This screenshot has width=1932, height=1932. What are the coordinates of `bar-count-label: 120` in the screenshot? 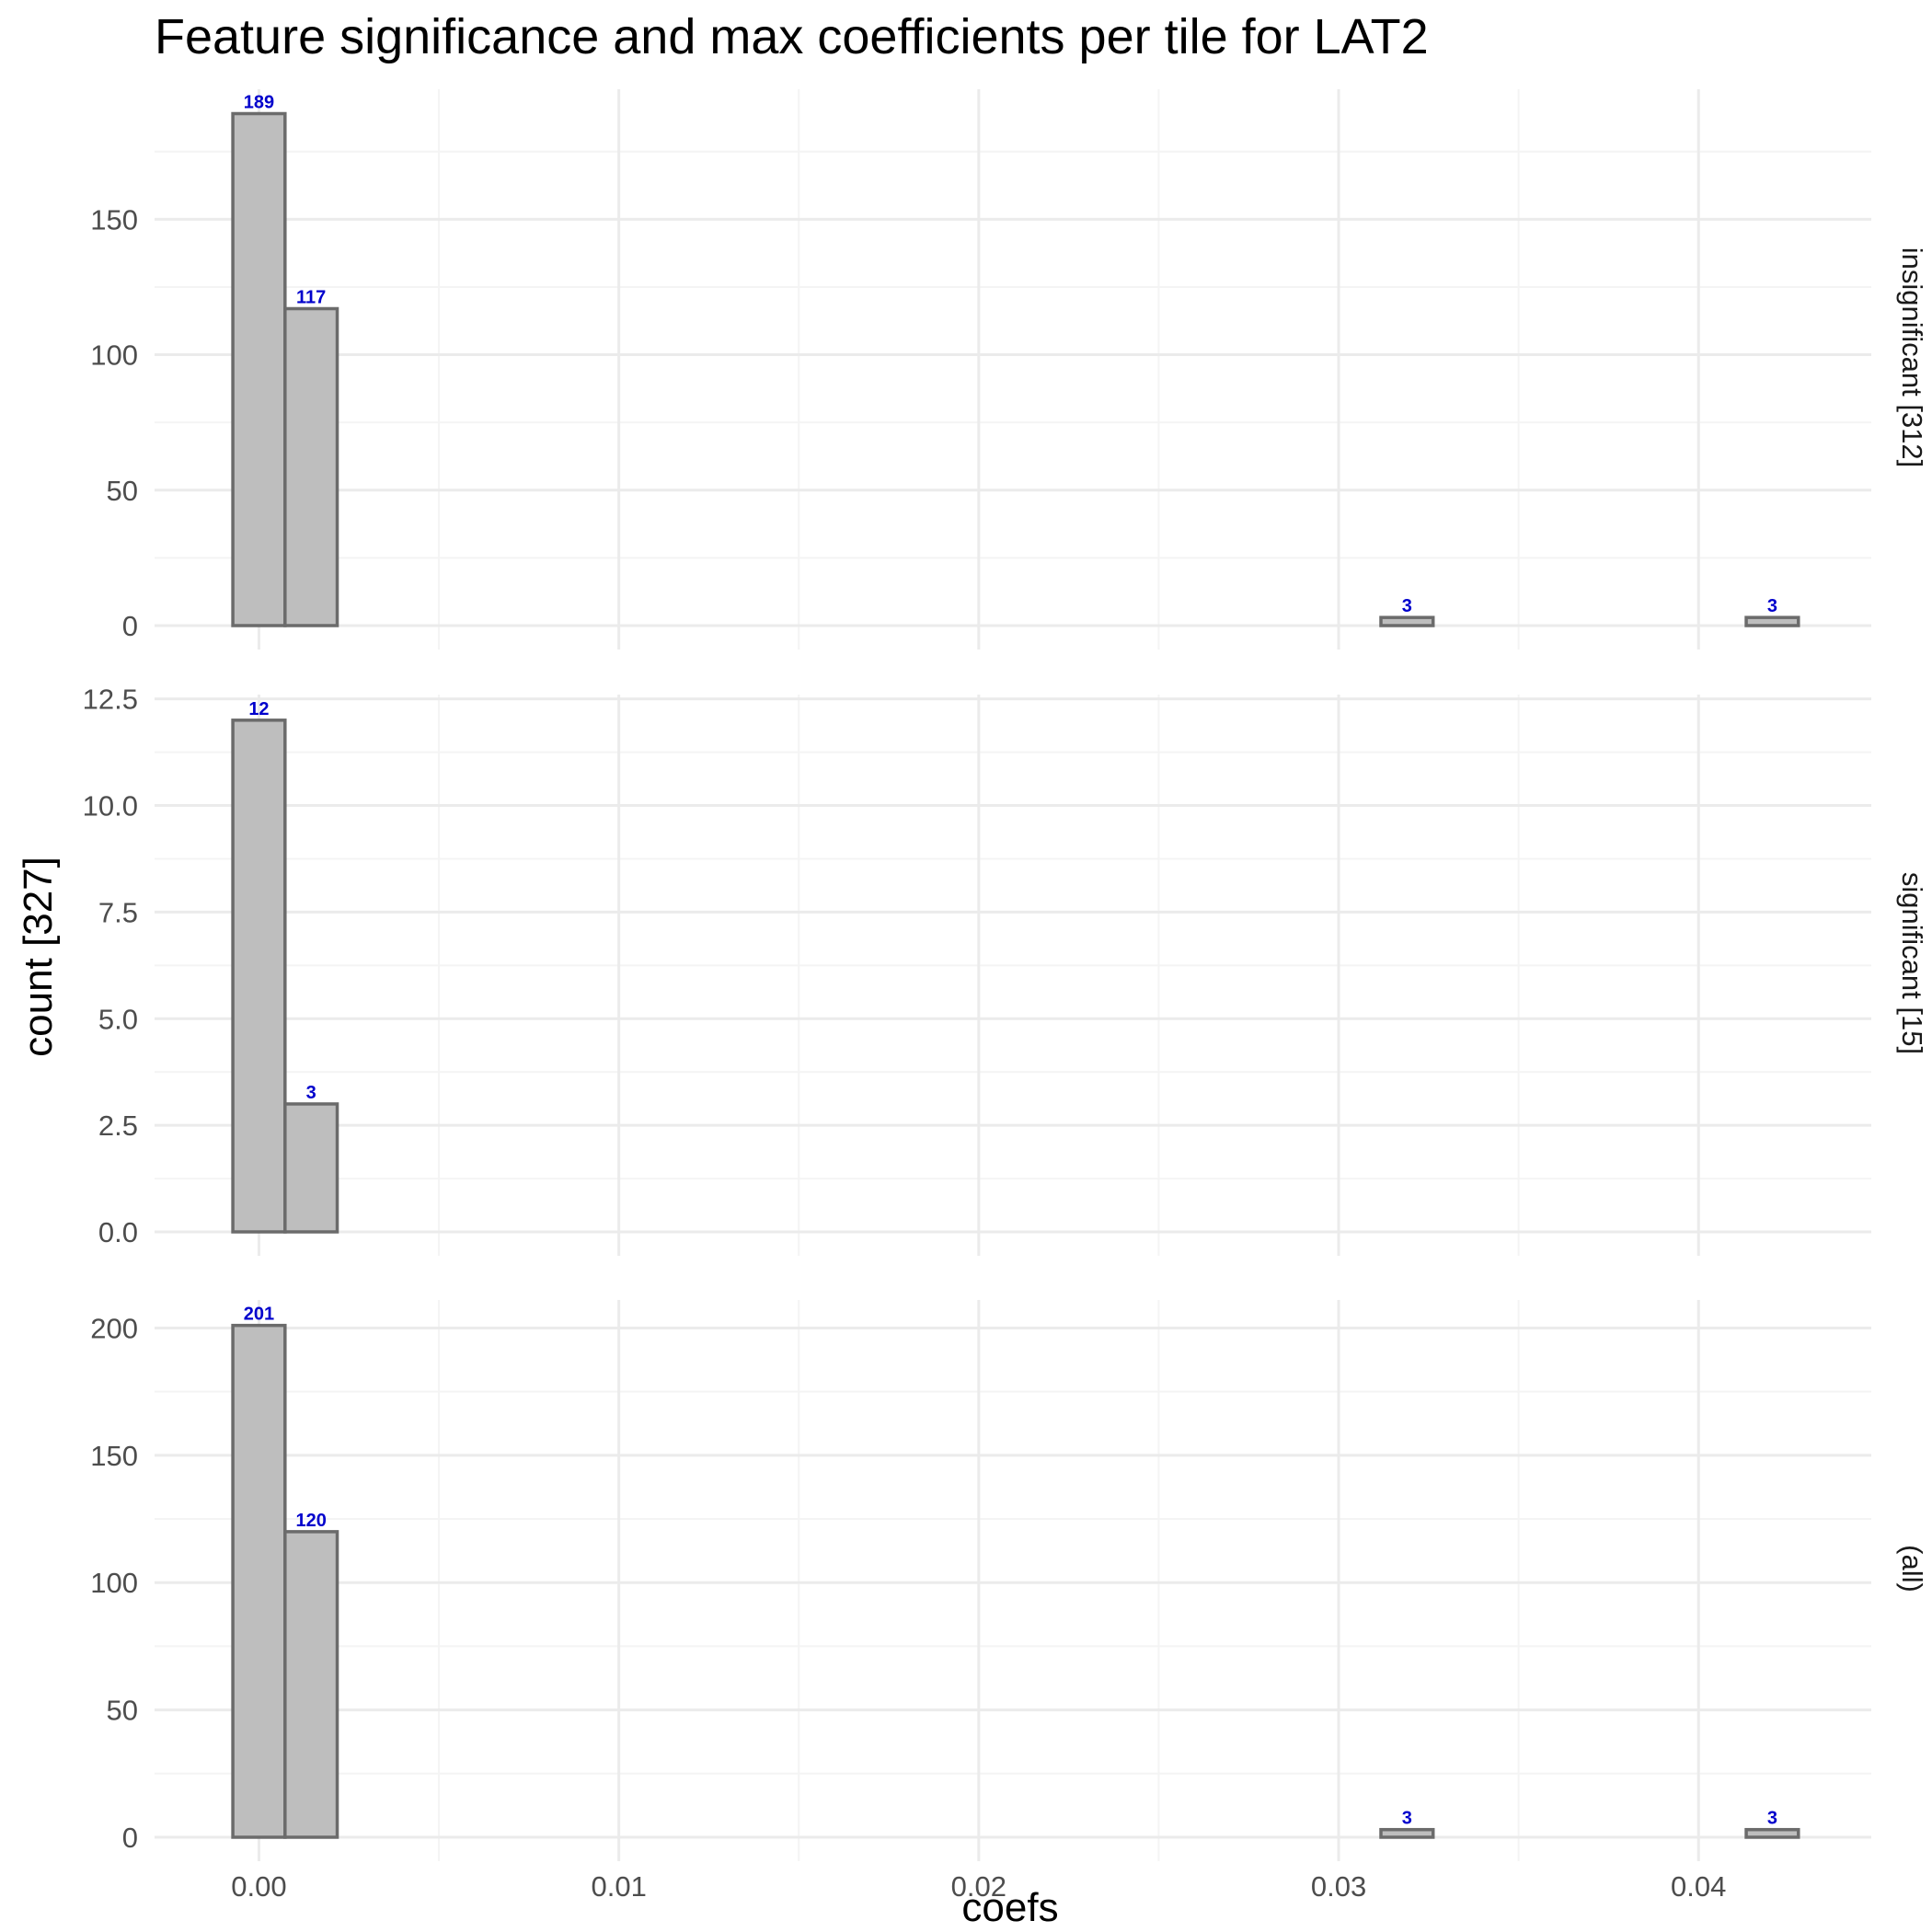 It's located at (310, 1521).